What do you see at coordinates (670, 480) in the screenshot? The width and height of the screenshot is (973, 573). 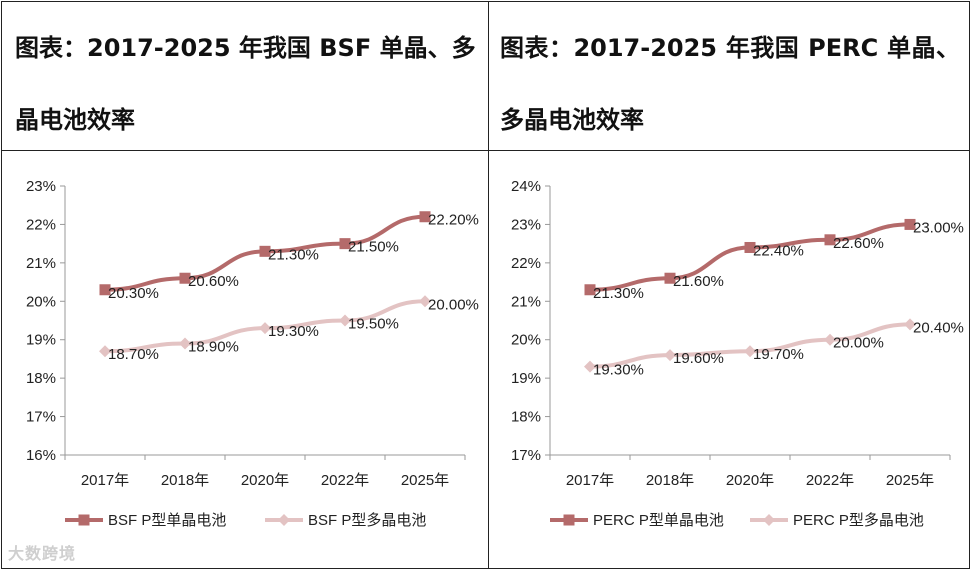 I see `perc-x-tick-label: 2018年` at bounding box center [670, 480].